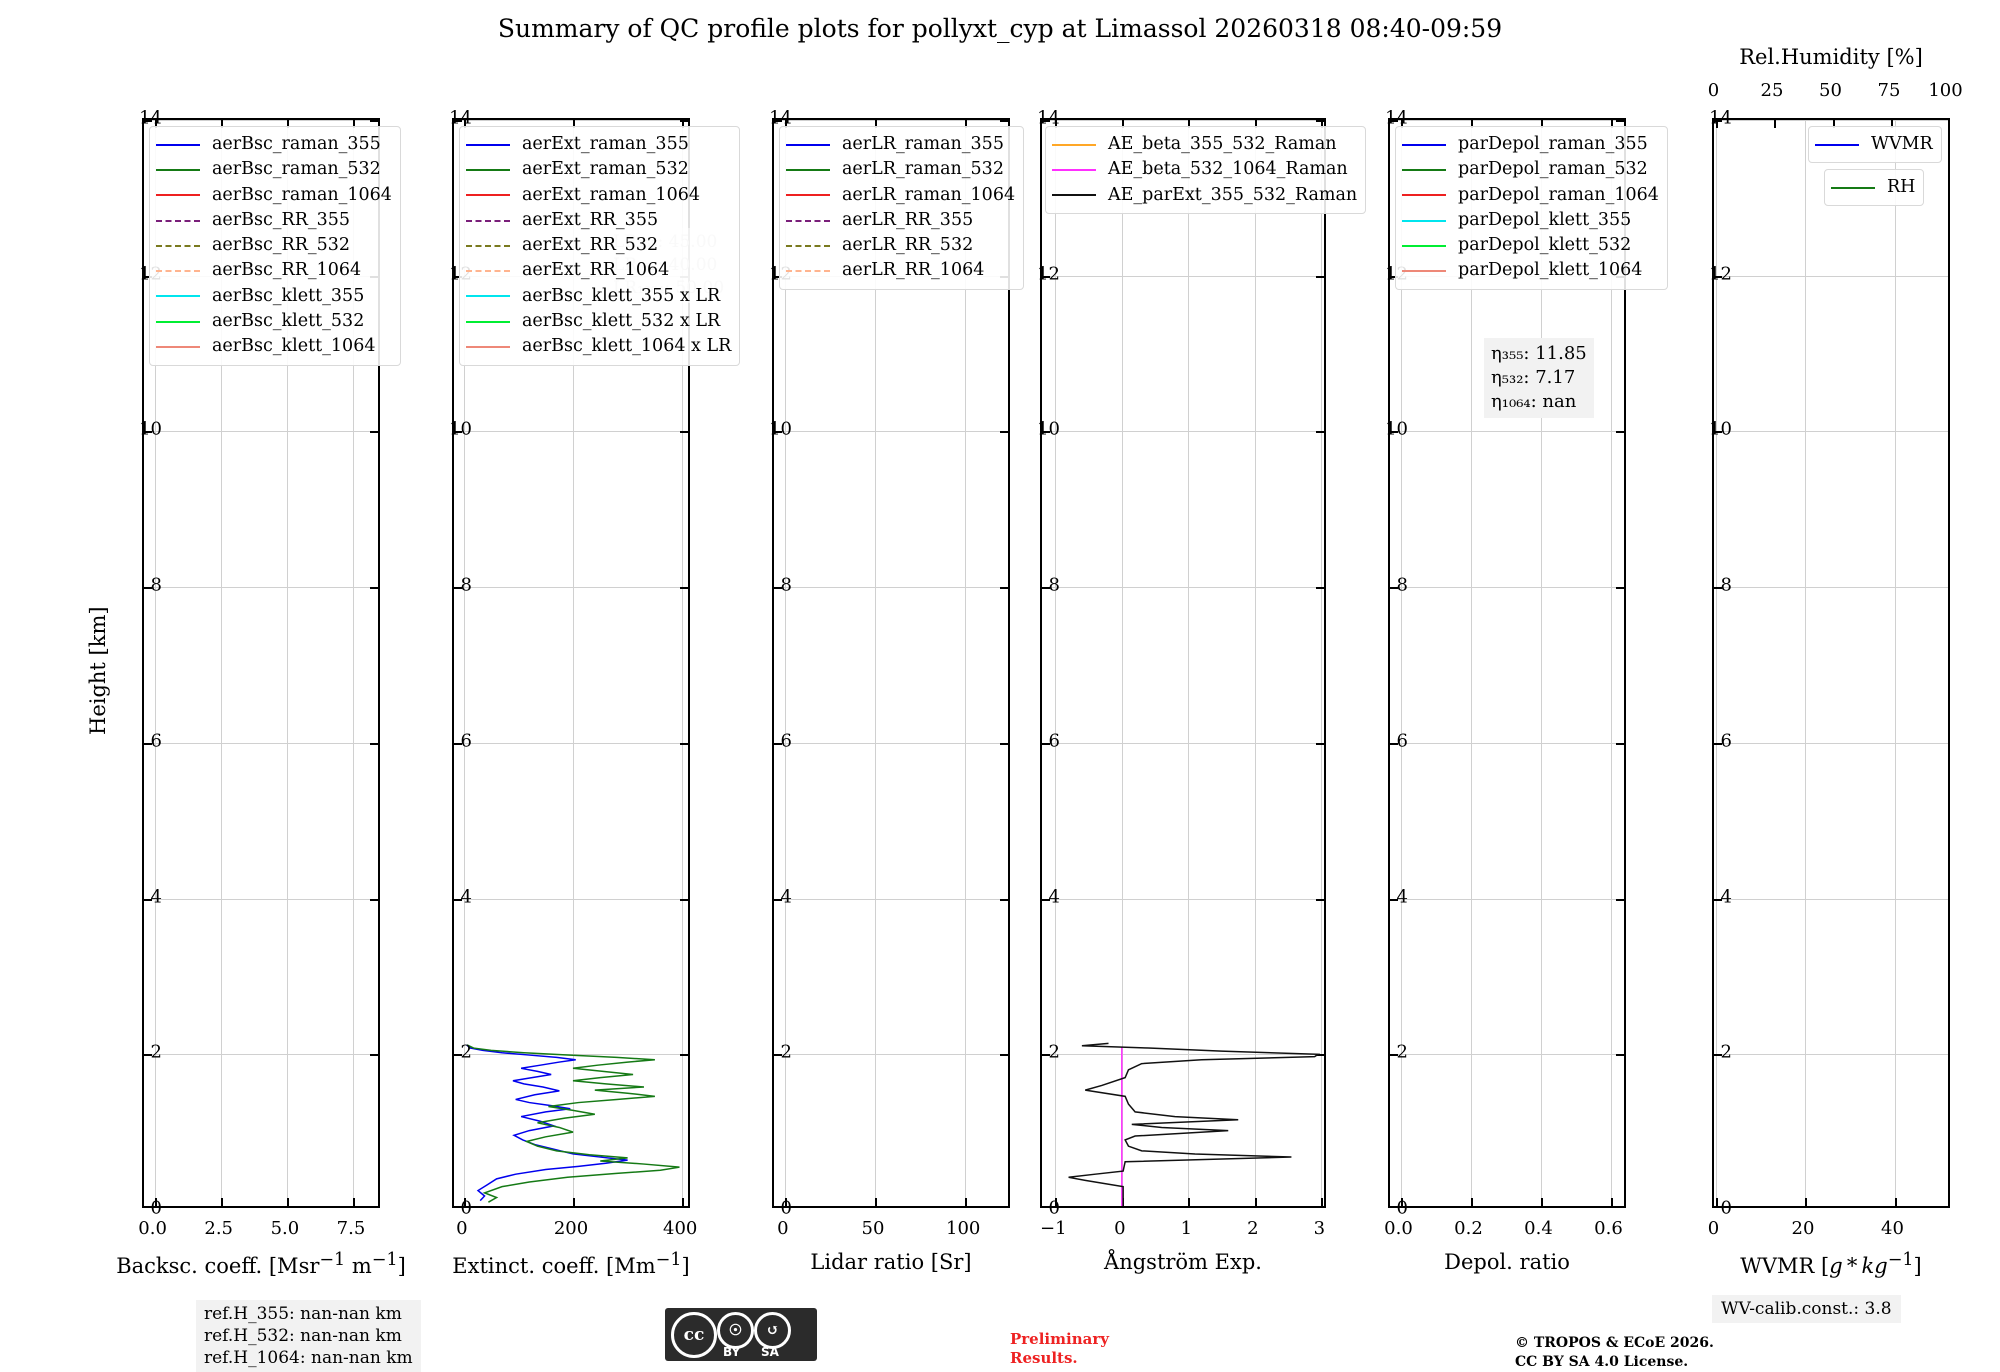  Describe the element at coordinates (1222, 144) in the screenshot. I see `legend-item-label: AE_beta_355_532_Raman` at that location.